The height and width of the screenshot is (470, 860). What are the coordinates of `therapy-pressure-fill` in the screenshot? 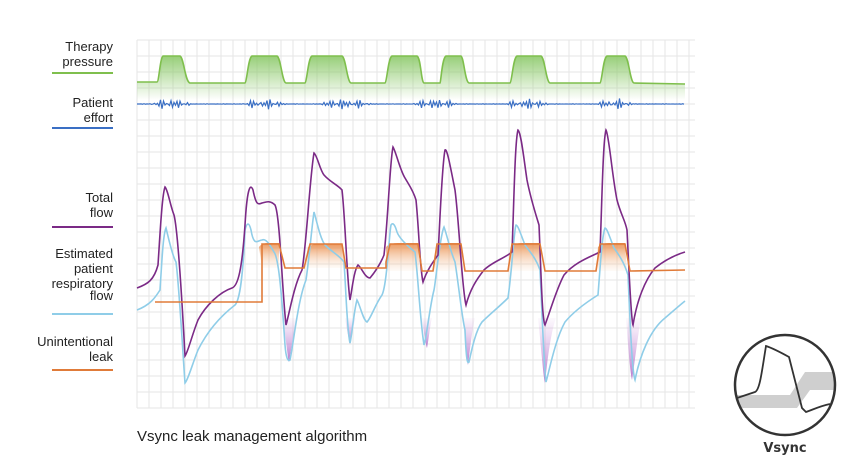 It's located at (411, 78).